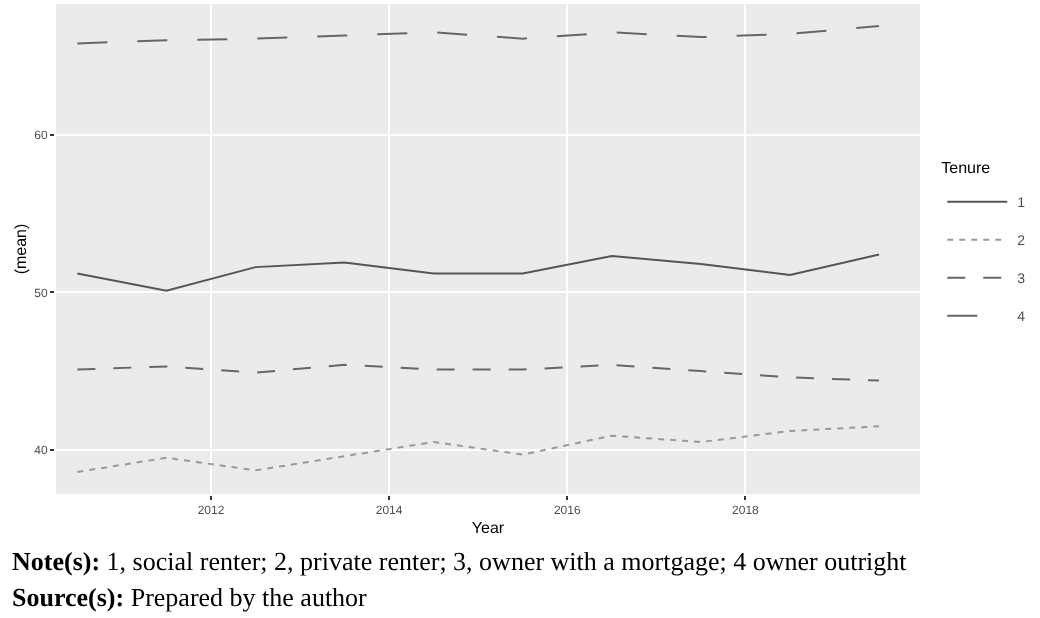  Describe the element at coordinates (488, 527) in the screenshot. I see `x-axis-title: Year` at that location.